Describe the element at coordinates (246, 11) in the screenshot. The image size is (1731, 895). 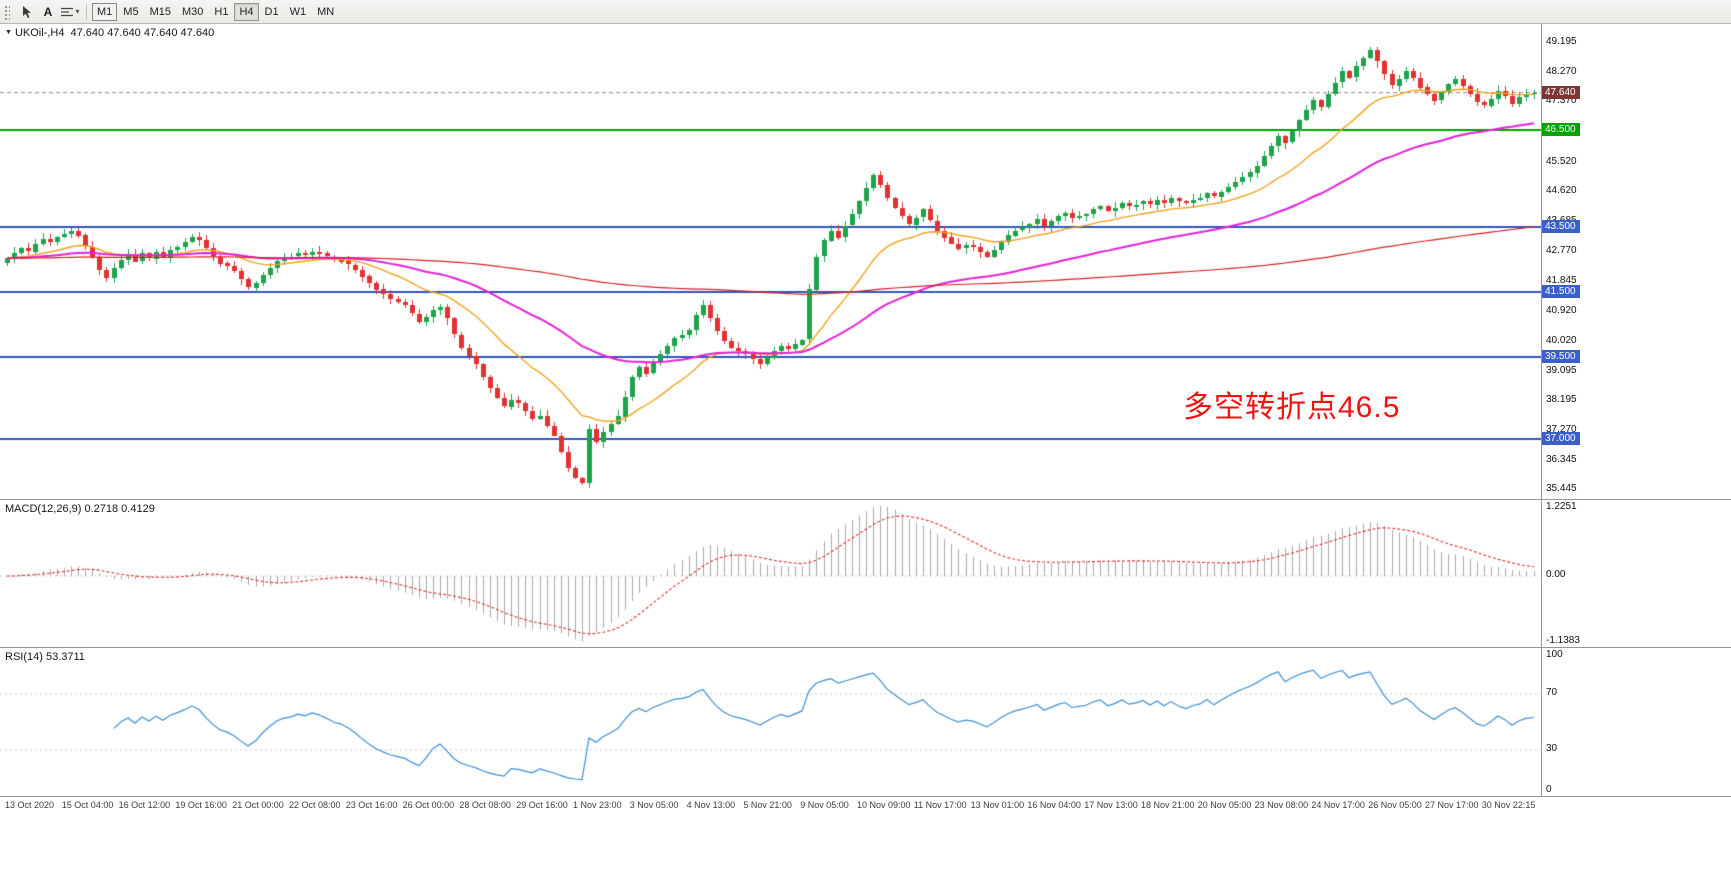
I see `timeframe-button-h4: H4` at that location.